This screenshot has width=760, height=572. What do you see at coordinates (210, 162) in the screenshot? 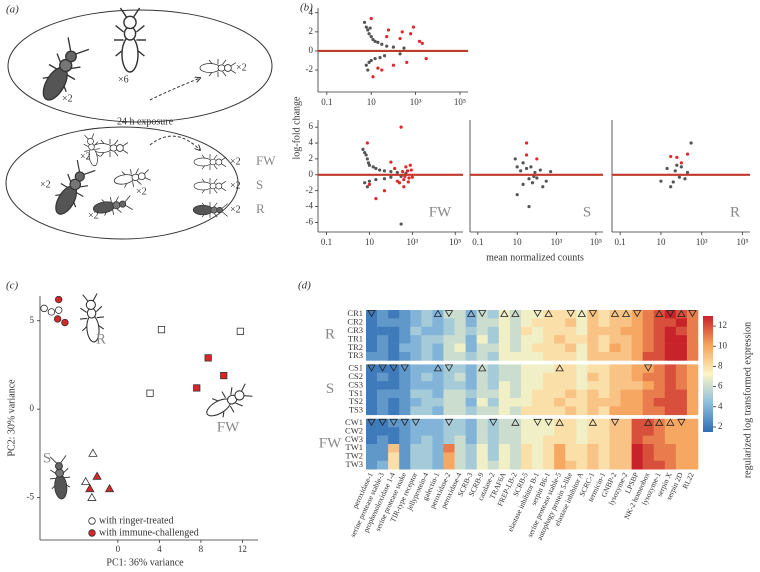
I see `icon` at bounding box center [210, 162].